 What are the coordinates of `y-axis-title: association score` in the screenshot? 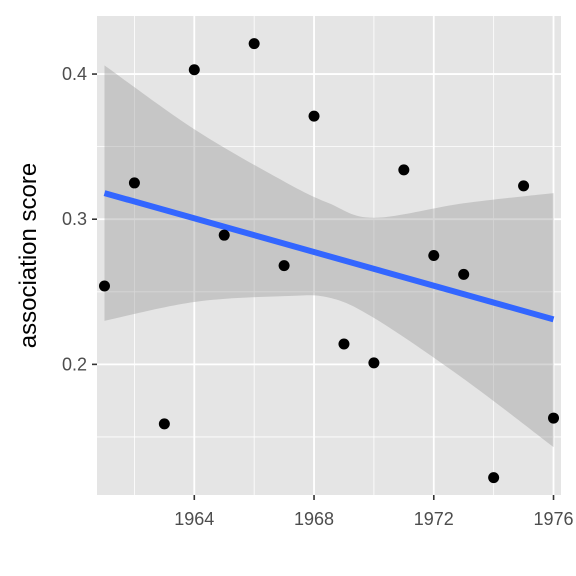 It's located at (28, 255).